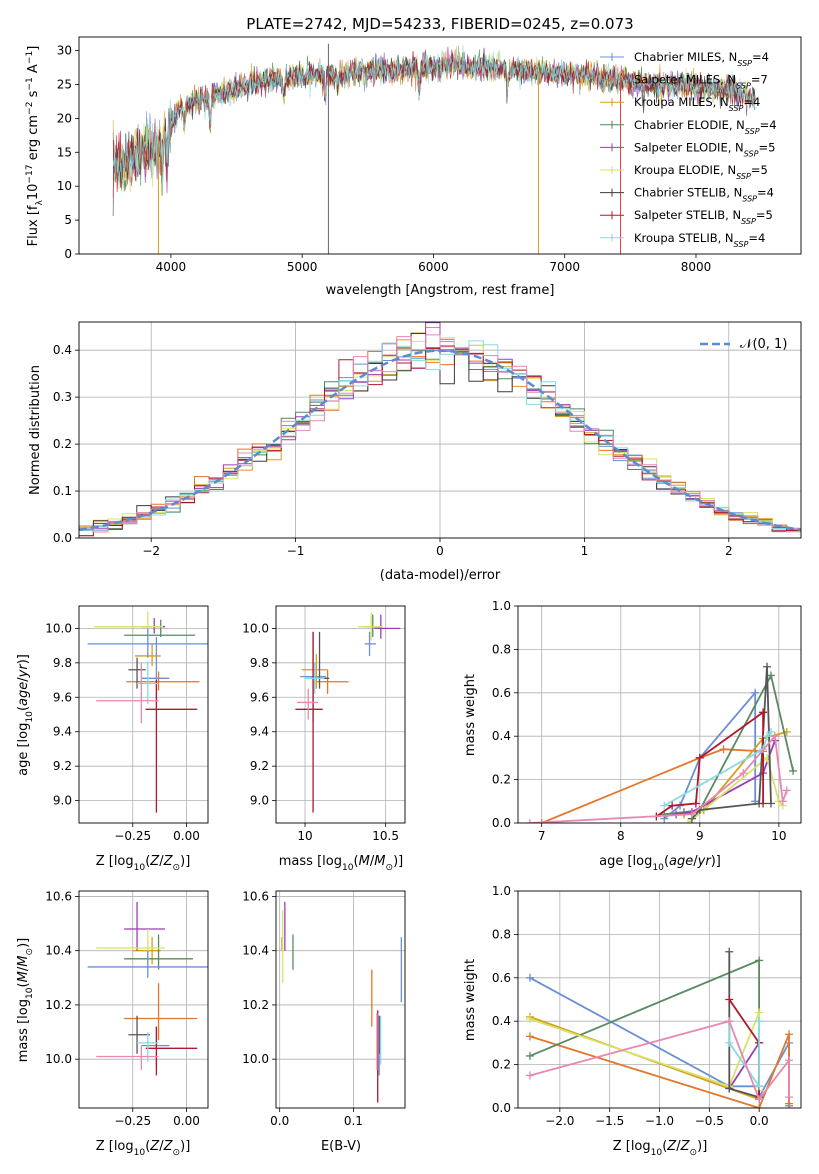  Describe the element at coordinates (115, 1146) in the screenshot. I see `label-part: Z [log` at that location.